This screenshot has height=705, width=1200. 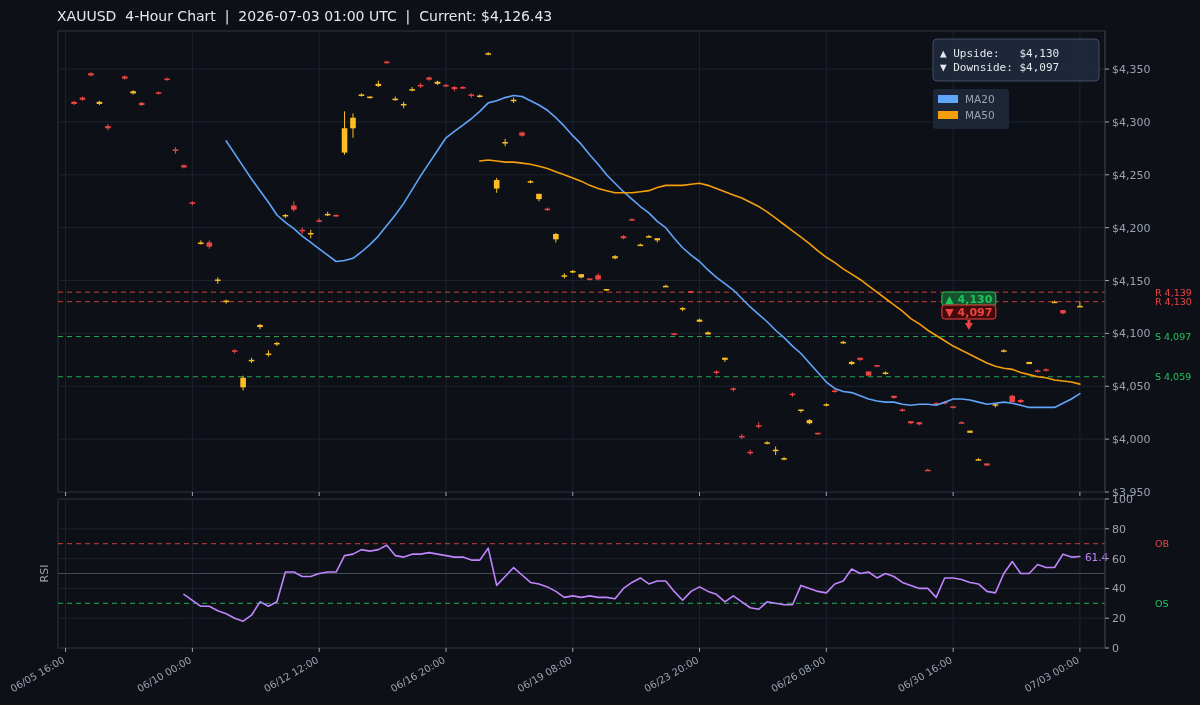 I want to click on legend-label: MA20, so click(x=980, y=99).